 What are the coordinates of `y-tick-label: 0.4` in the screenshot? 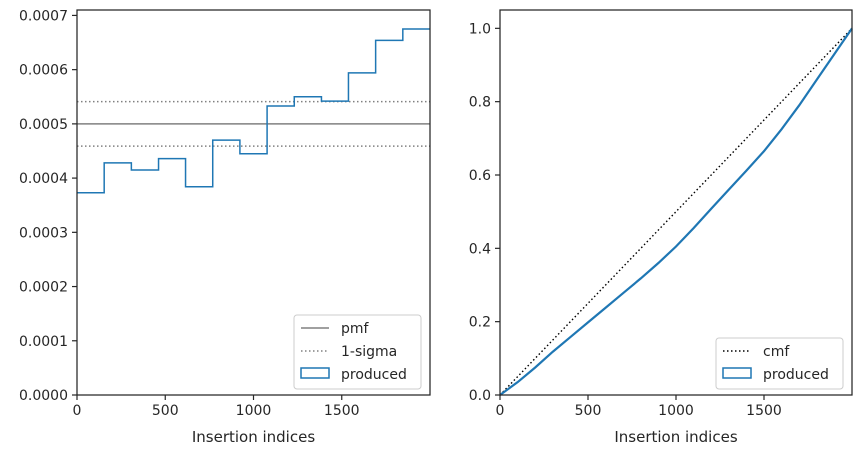 It's located at (480, 249).